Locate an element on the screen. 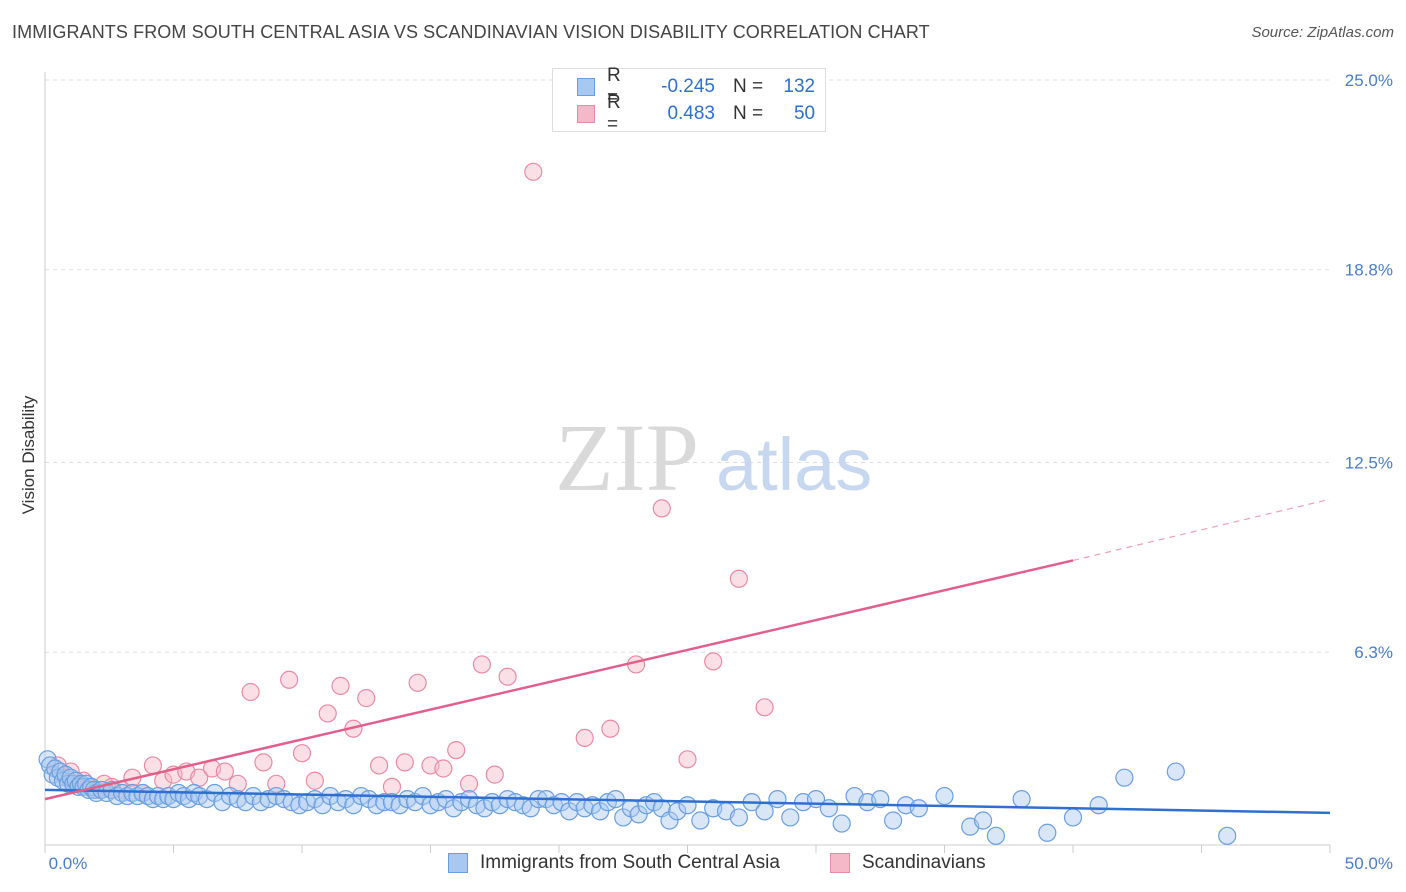 This screenshot has height=892, width=1406. immigrants-trend-line is located at coordinates (687, 801).